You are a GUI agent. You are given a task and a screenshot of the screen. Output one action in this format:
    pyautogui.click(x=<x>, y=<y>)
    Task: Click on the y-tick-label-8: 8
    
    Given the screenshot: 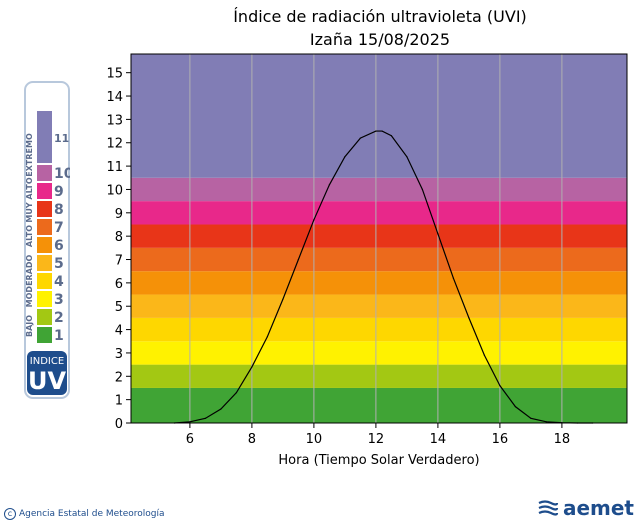 What is the action you would take?
    pyautogui.click(x=119, y=237)
    